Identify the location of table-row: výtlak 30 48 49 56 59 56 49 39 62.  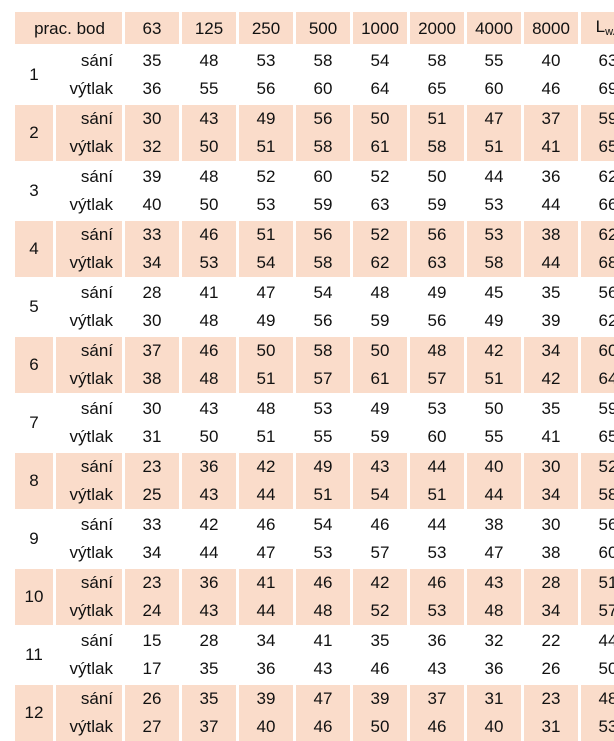
(314, 321).